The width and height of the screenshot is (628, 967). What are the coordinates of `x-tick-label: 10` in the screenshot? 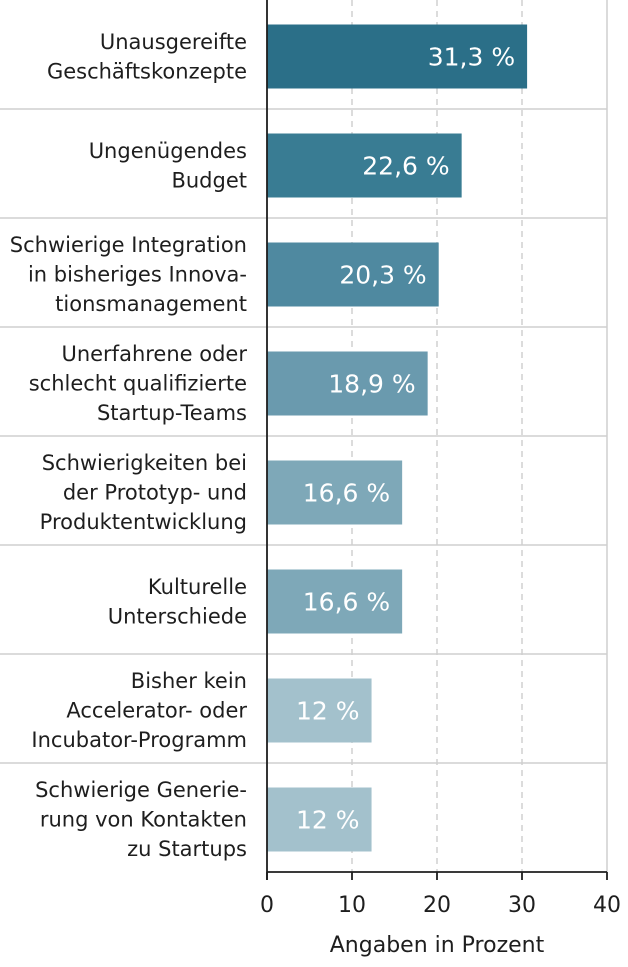 It's located at (352, 905).